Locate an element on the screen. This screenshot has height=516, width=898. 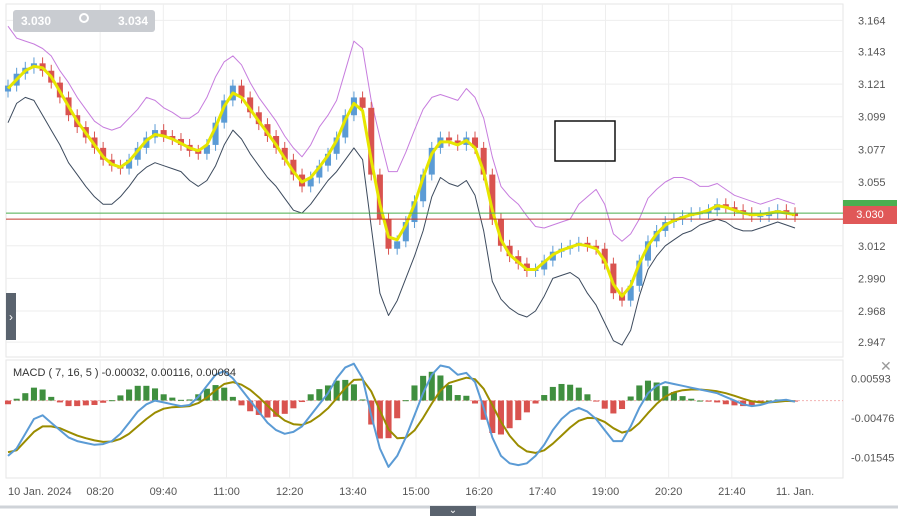
bid-price: 3.030 is located at coordinates (36, 21).